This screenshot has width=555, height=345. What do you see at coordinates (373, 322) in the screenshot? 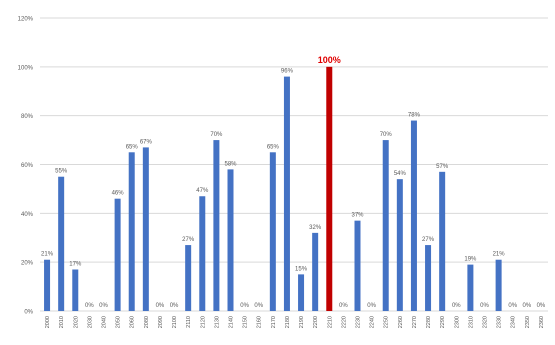
I see `x-tick-label: 2240` at bounding box center [373, 322].